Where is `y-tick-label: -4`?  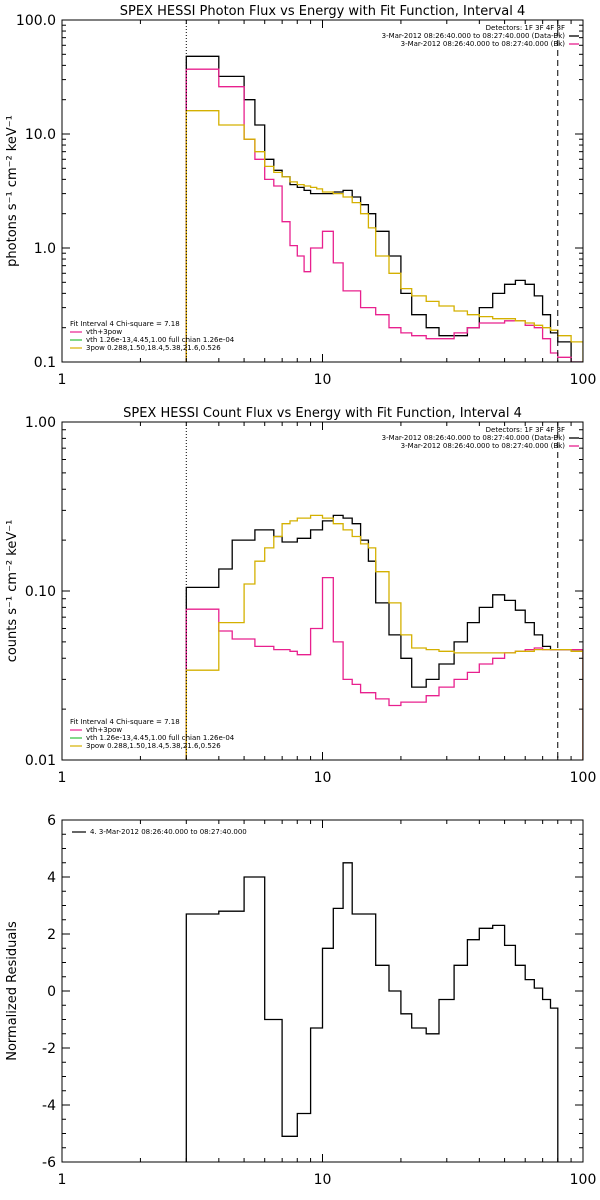
y-tick-label: -4 is located at coordinates (49, 1106).